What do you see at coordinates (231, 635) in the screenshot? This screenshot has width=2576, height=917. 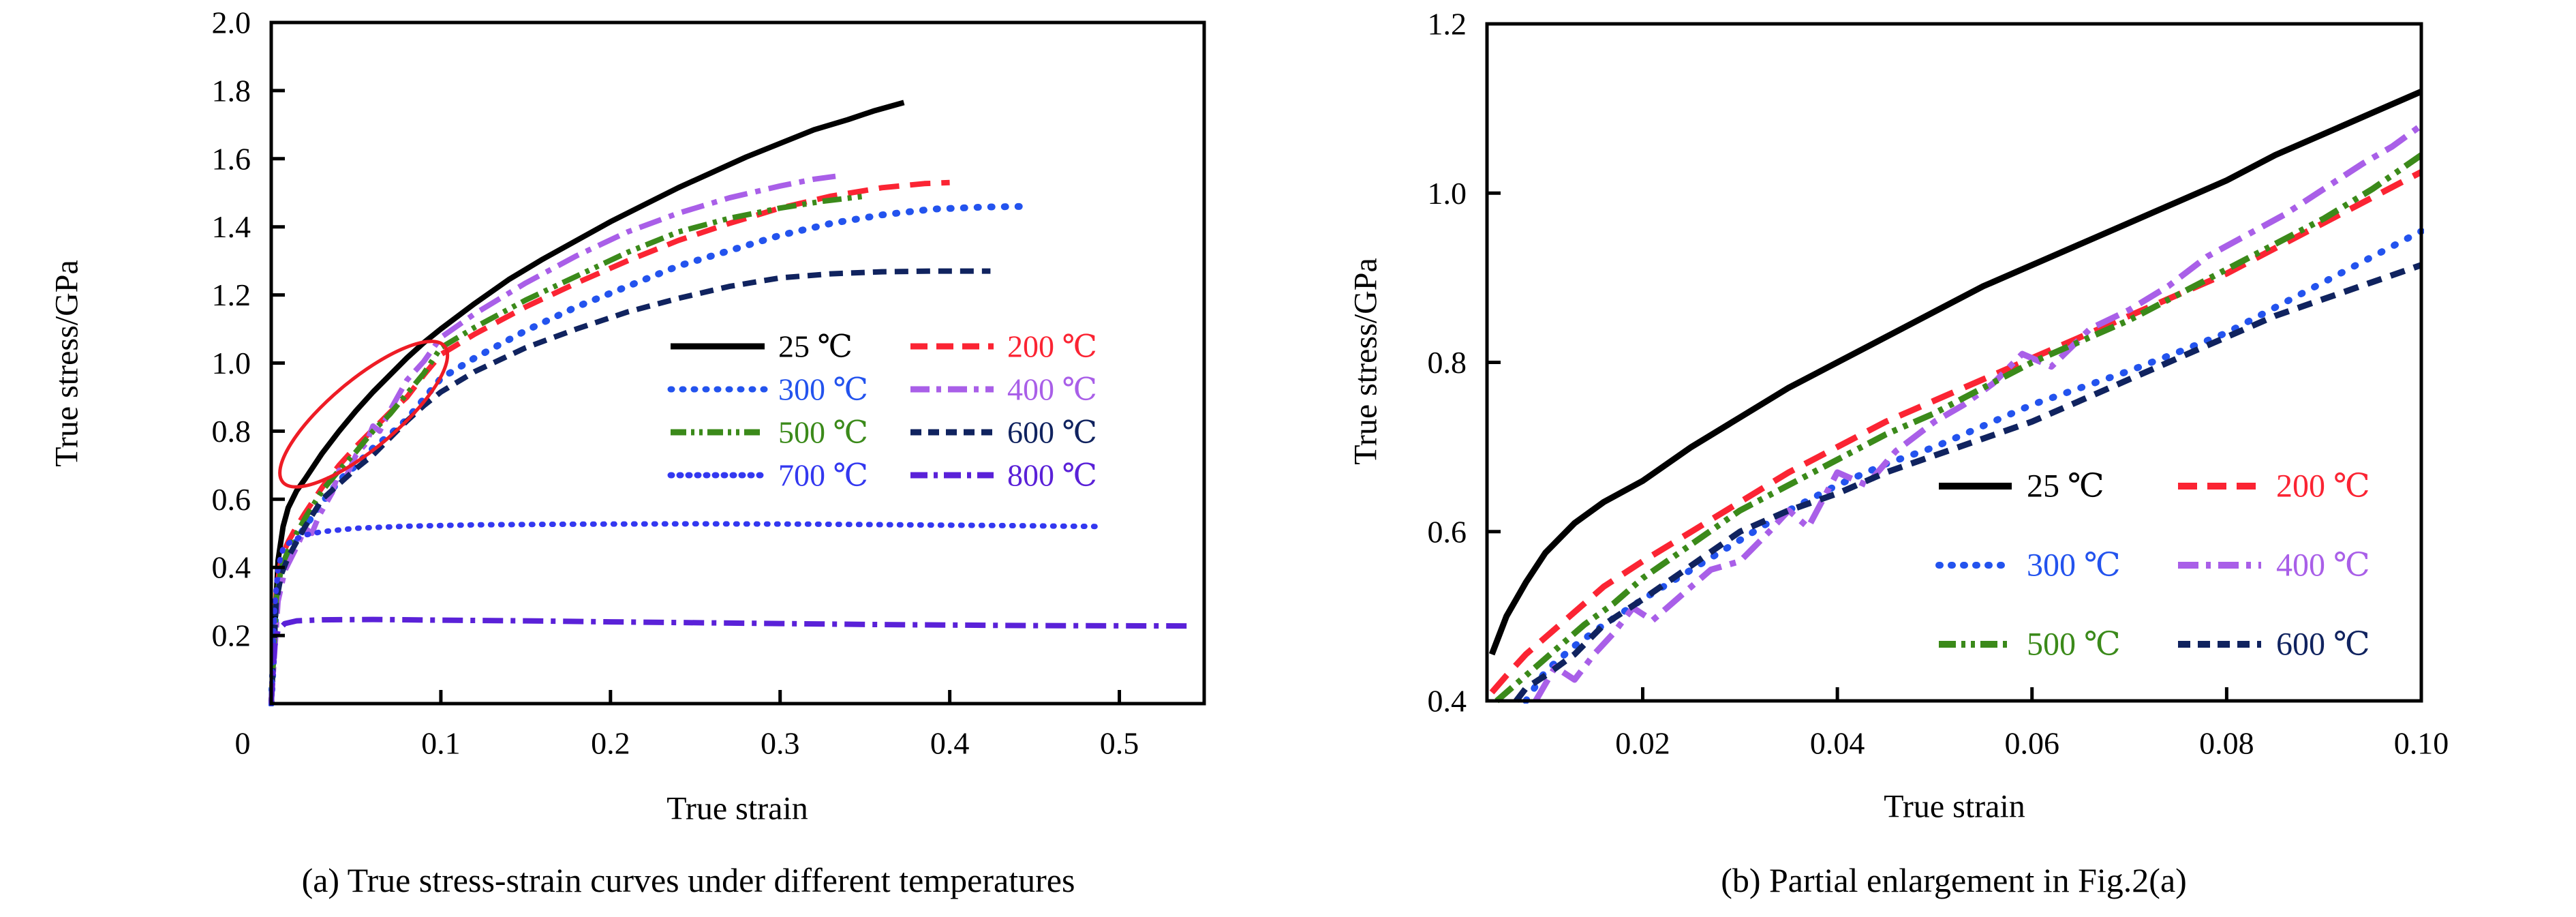 I see `y-tick-label: 0.2` at bounding box center [231, 635].